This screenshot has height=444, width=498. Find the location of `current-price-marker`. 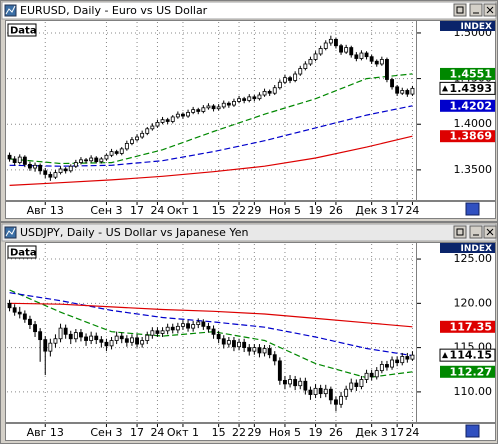

current-price-marker is located at coordinates (445, 355).